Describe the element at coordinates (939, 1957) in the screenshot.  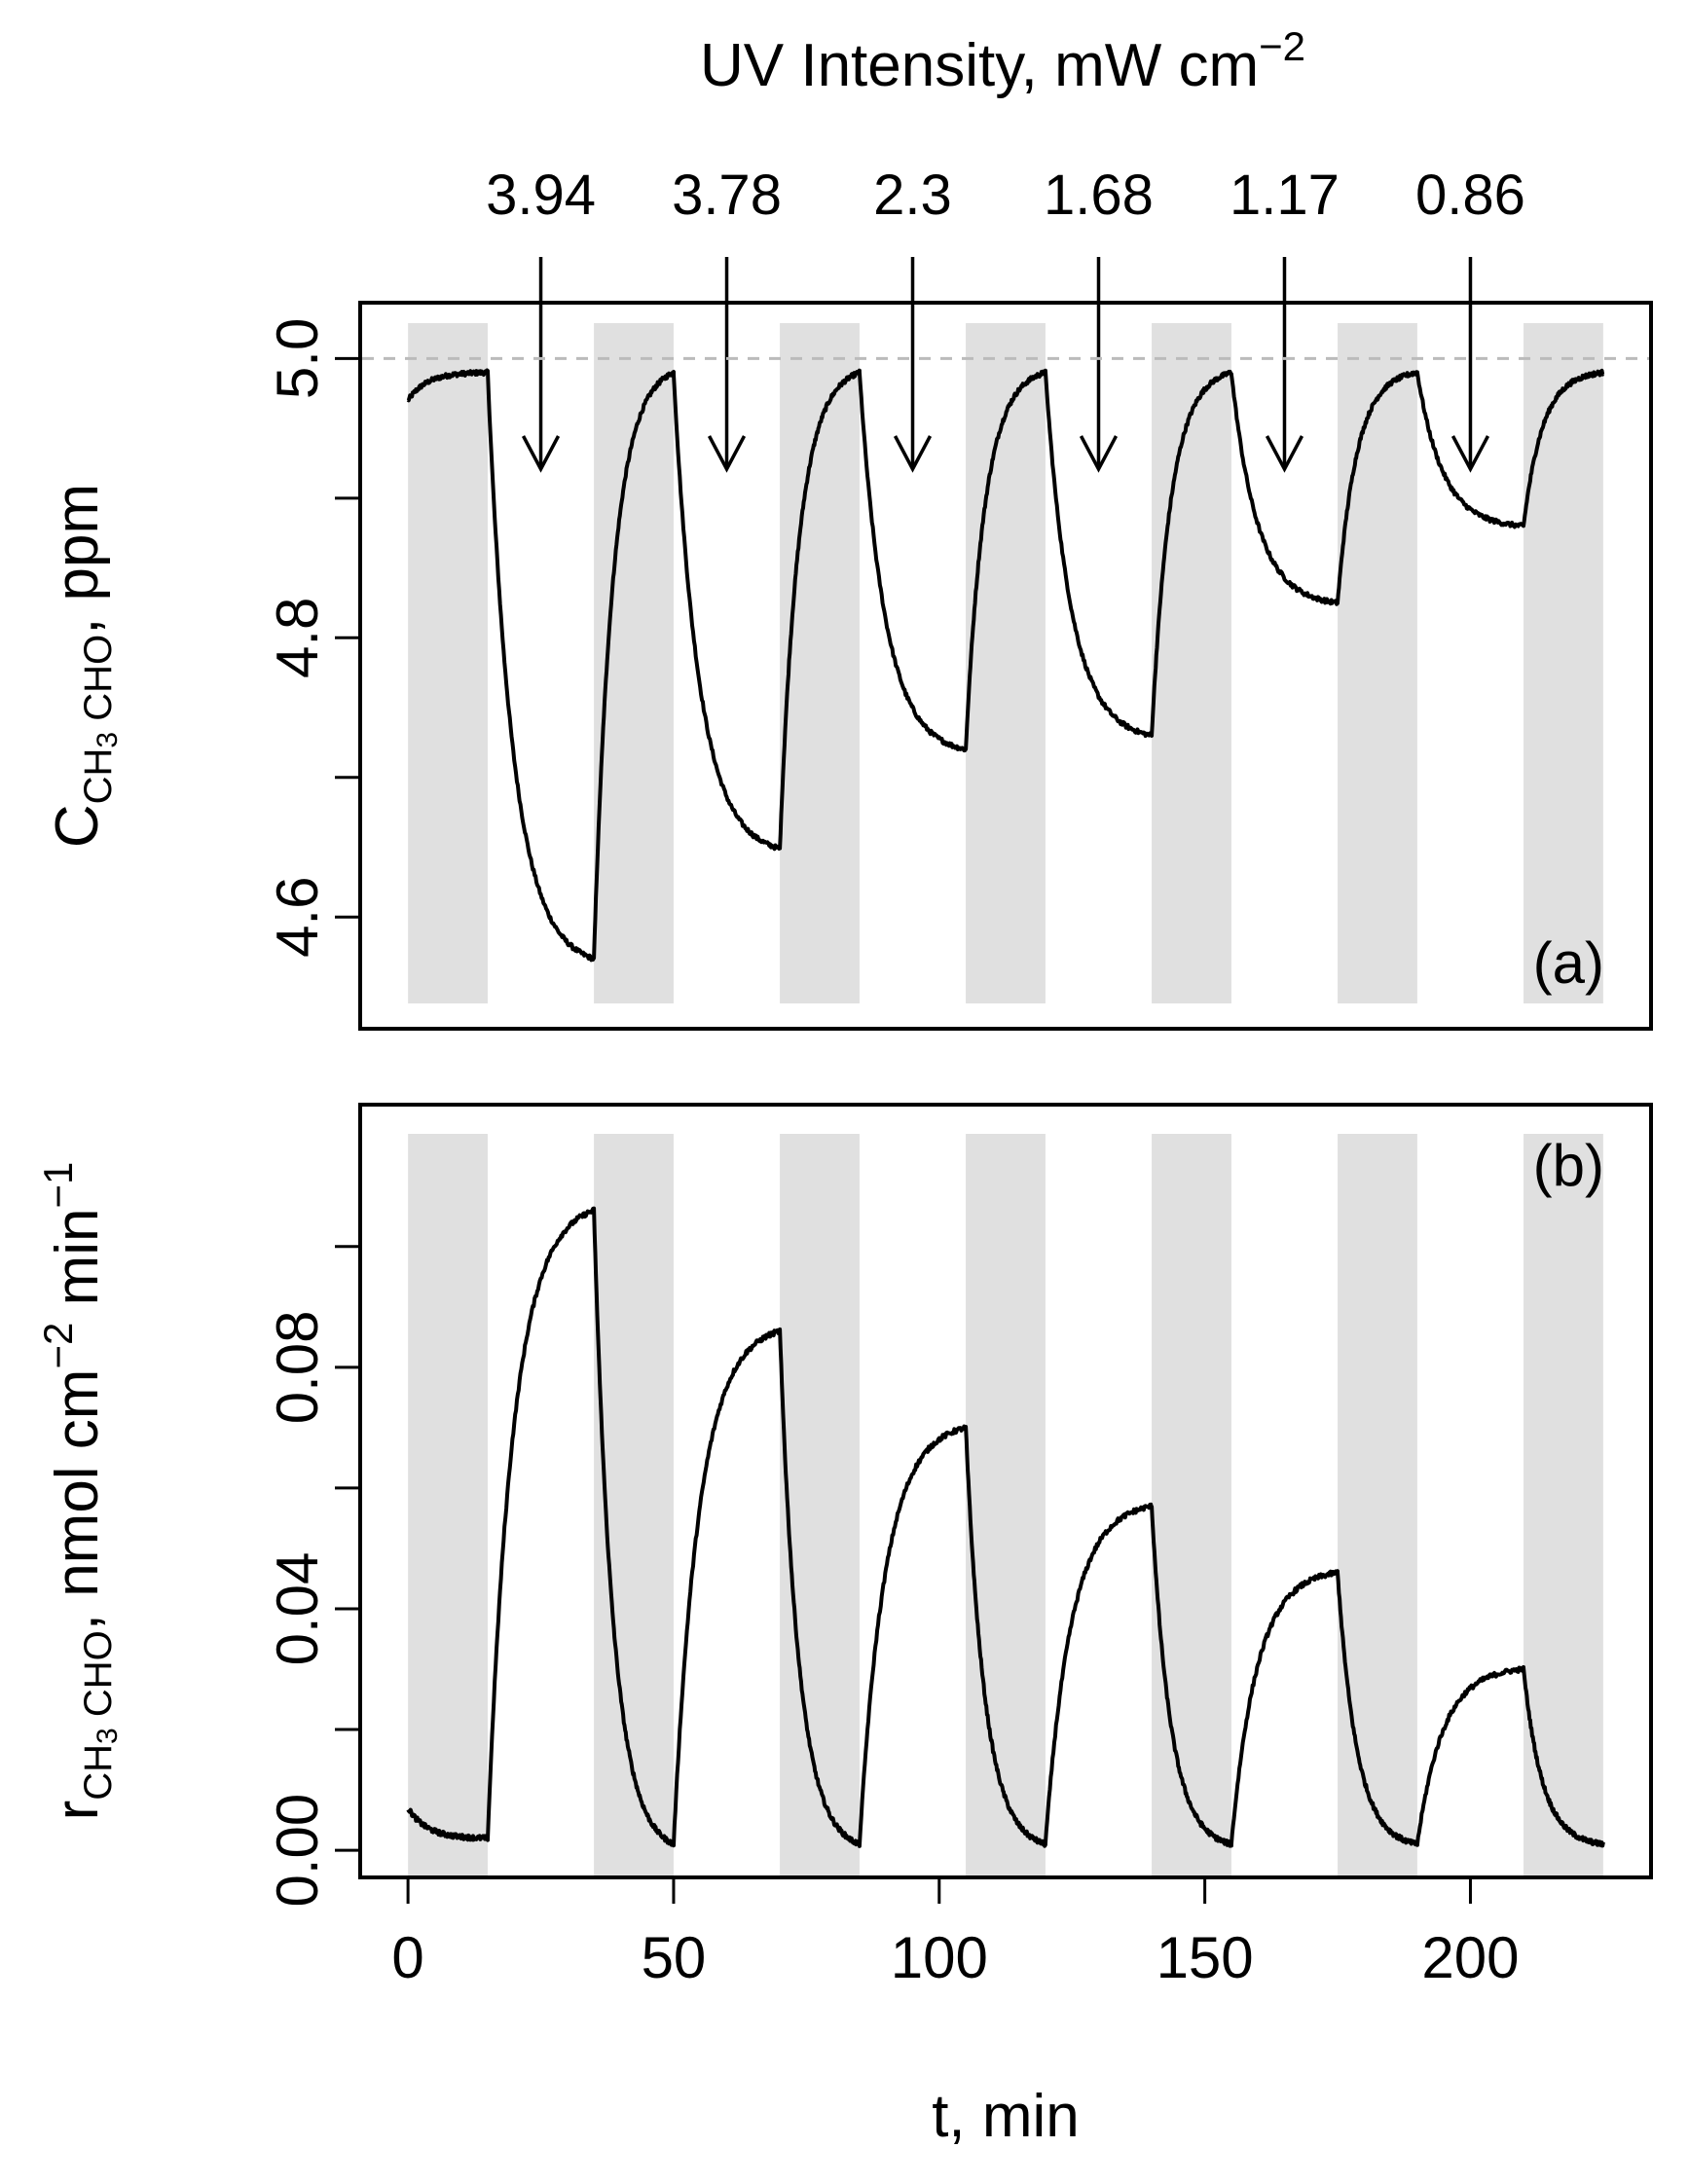
I see `x-tick-label-2: 100` at that location.